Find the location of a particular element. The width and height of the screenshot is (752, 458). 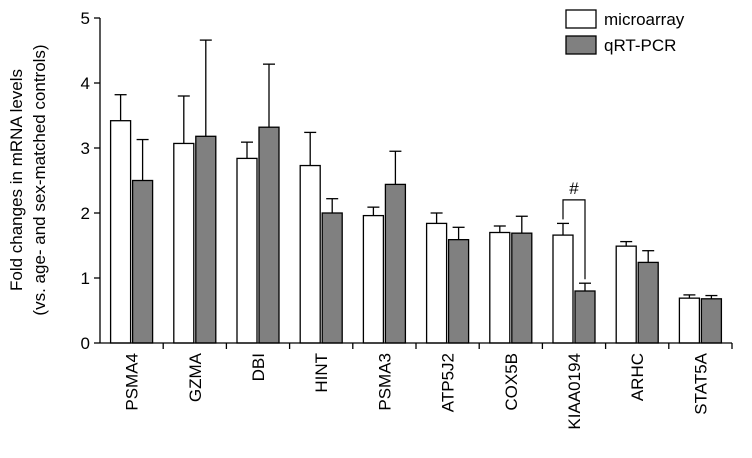

x-tick-label: PSMA4 is located at coordinates (132, 382).